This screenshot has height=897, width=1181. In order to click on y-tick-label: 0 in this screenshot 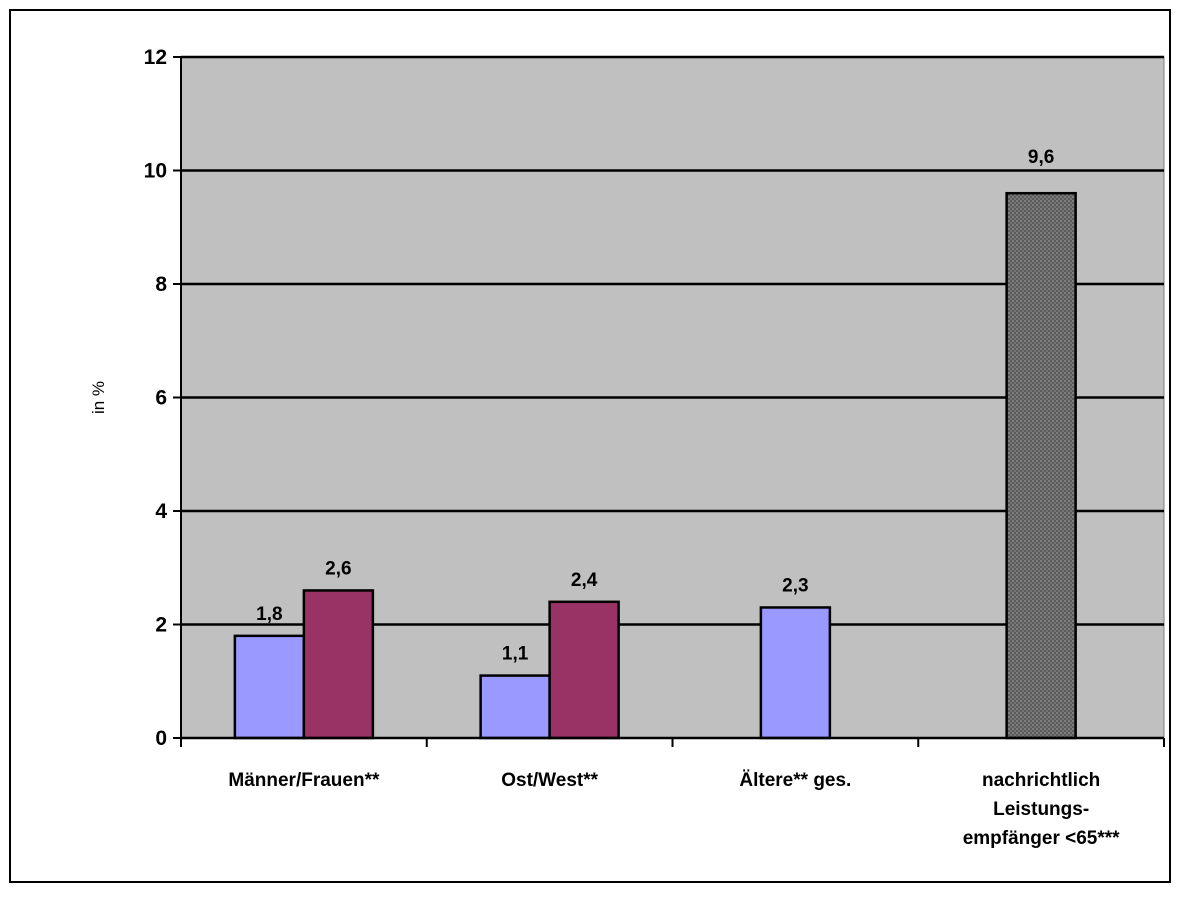, I will do `click(161, 738)`.